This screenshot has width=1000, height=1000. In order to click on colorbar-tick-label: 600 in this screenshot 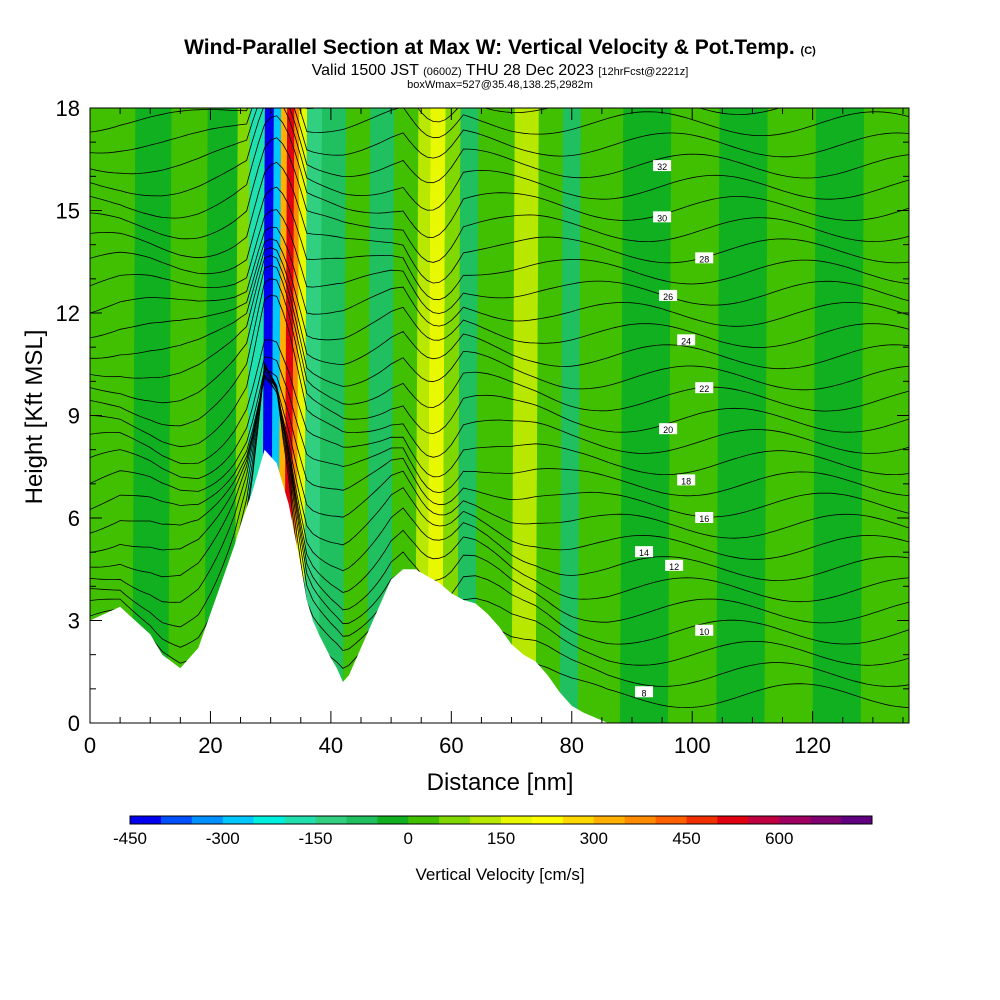, I will do `click(779, 838)`.